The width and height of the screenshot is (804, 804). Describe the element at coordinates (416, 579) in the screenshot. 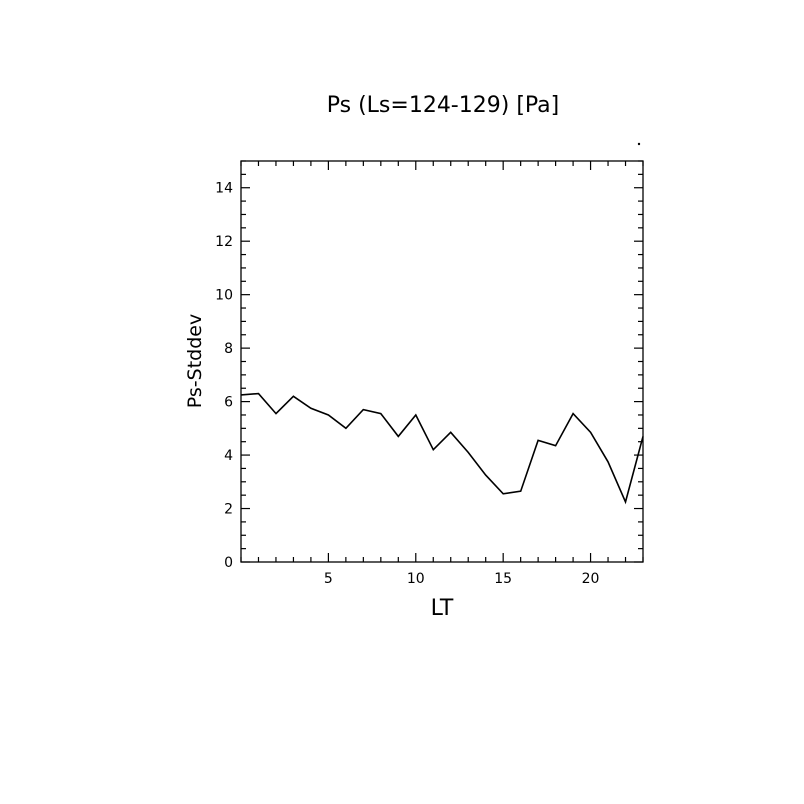

I see `x-tick-label: 10` at that location.